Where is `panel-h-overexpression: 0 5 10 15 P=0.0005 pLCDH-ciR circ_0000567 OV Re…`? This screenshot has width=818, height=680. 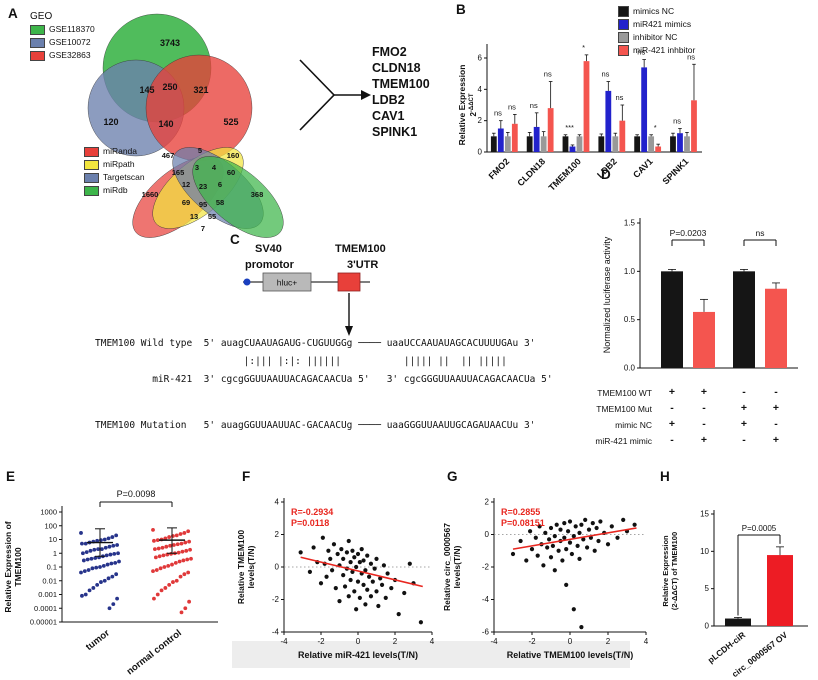
panel-h-overexpression: 0 5 10 15 P=0.0005 pLCDH-ciR circ_0000567 OV Re… is located at coordinates (737, 573).